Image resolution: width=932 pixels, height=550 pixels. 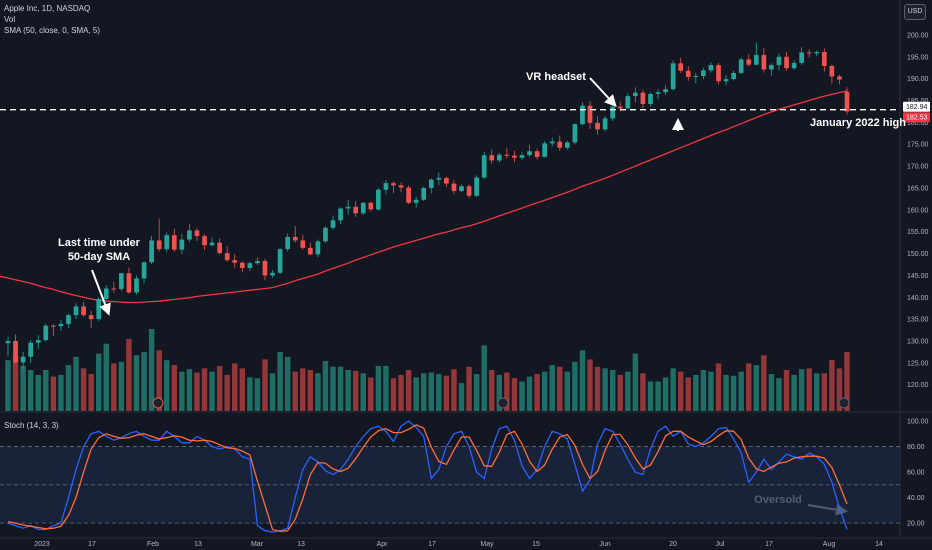 What do you see at coordinates (153, 544) in the screenshot?
I see `time-tick-label: Feb` at bounding box center [153, 544].